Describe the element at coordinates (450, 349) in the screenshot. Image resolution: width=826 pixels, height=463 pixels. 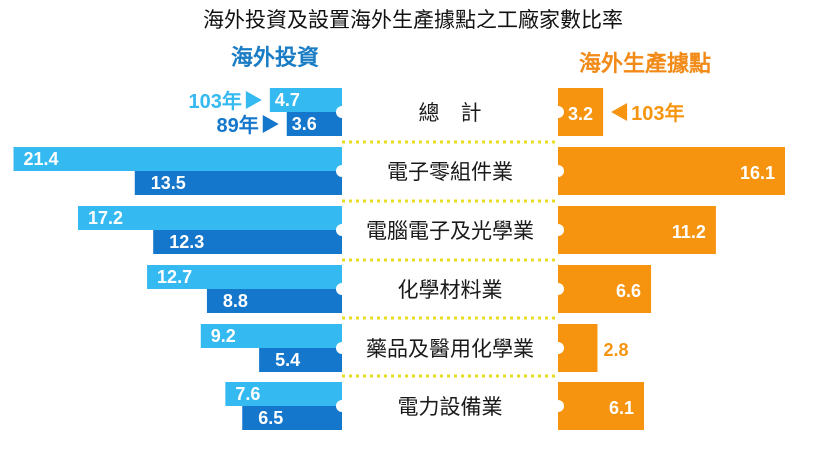
I see `category-label: 藥品及醫用化學業` at that location.